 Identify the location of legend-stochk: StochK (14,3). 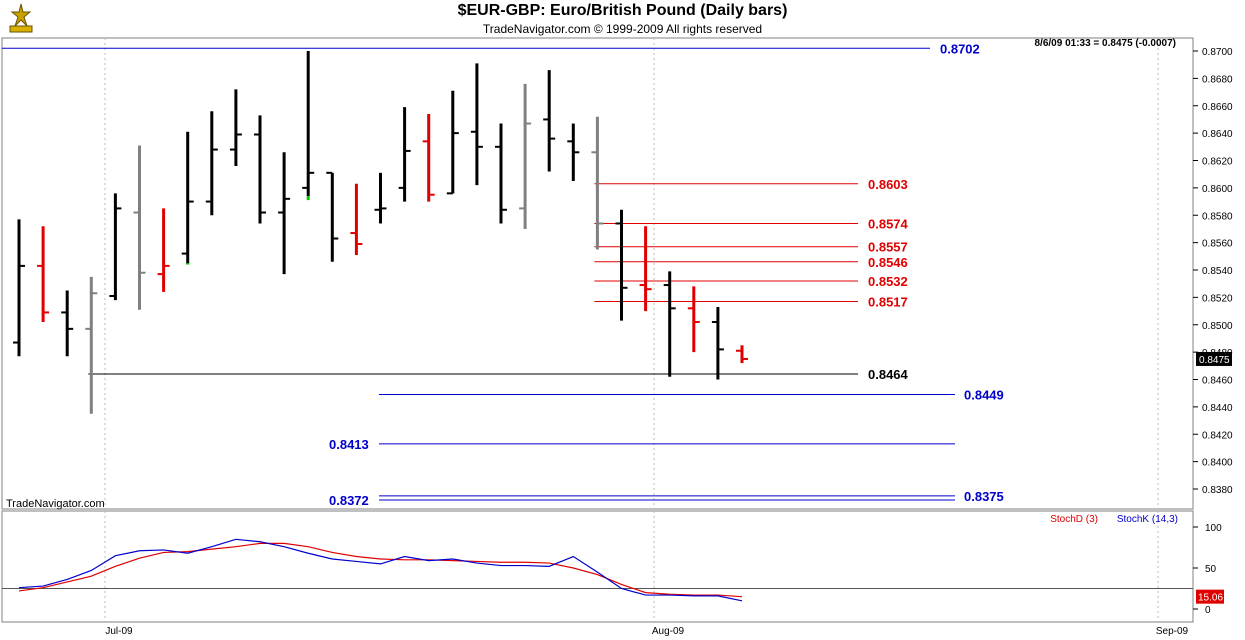
(1147, 519).